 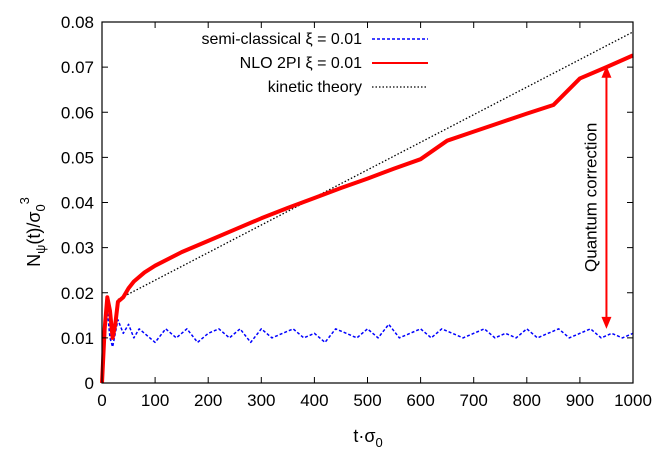 I want to click on x-tick-label: 1000, so click(x=633, y=400).